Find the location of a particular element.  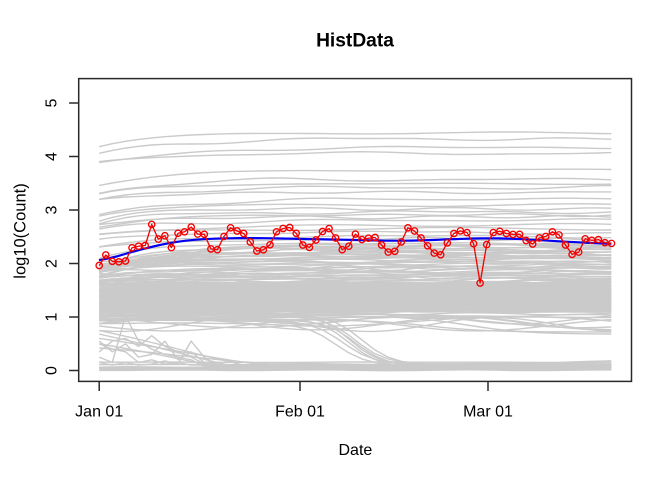

svg-text: Mar 01 is located at coordinates (488, 411).